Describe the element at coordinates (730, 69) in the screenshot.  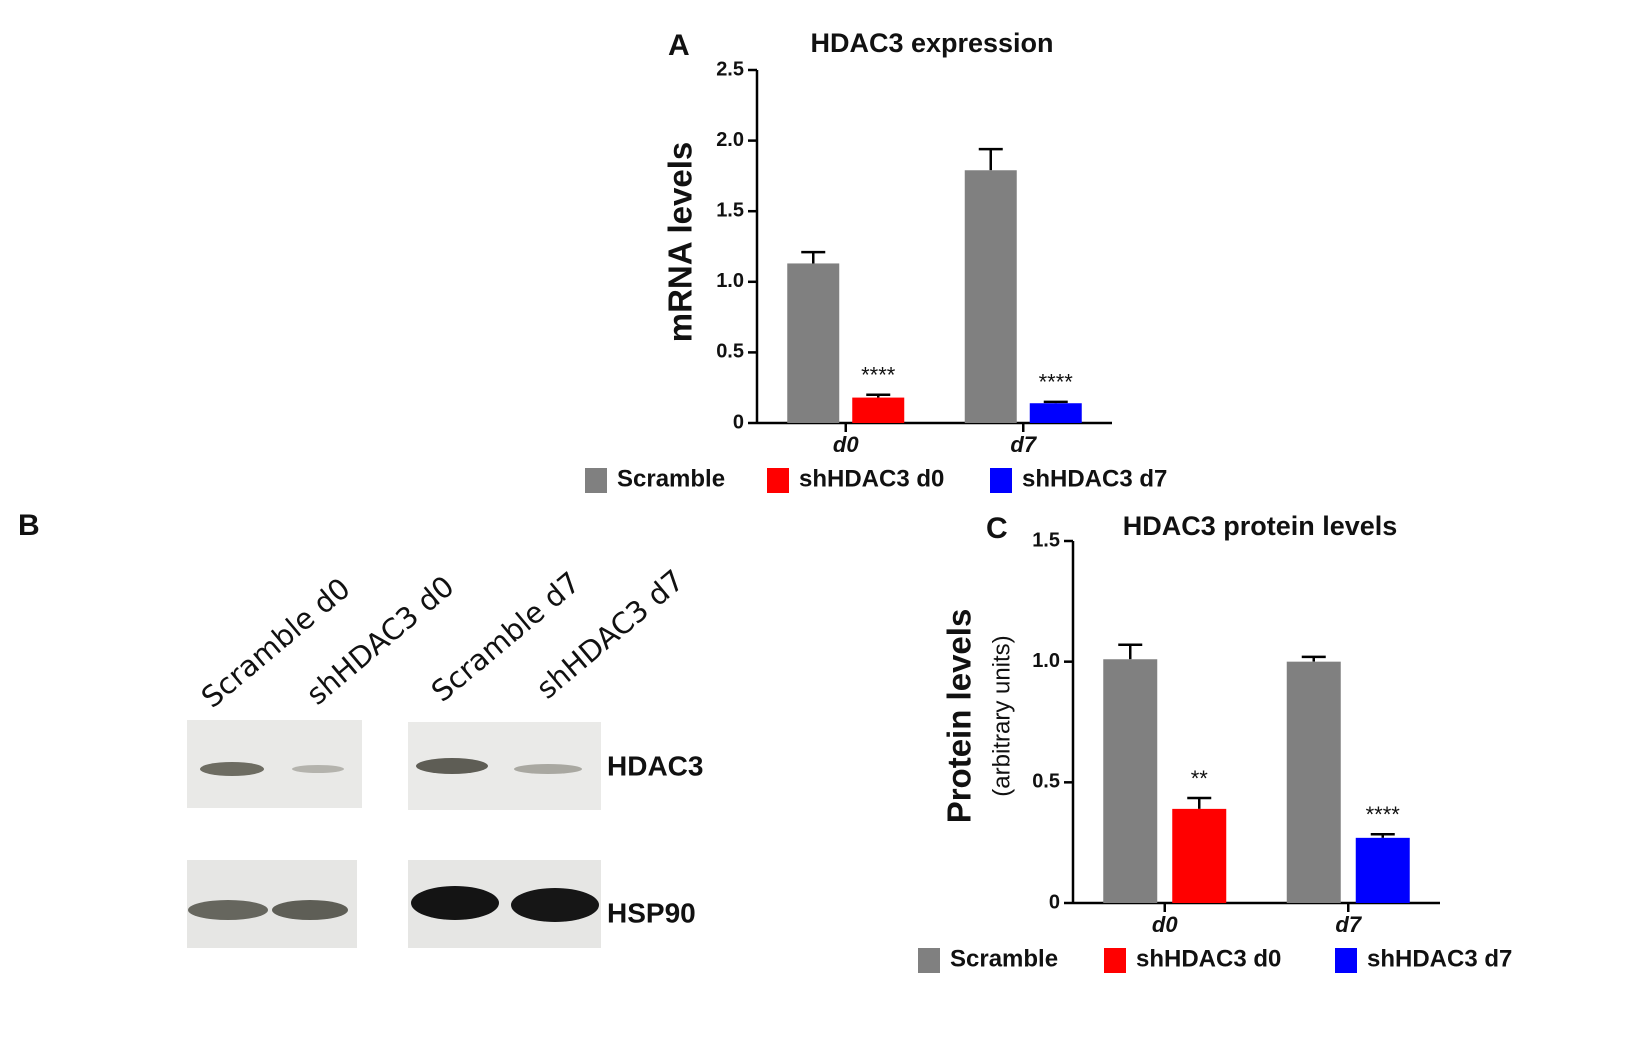
I see `y-tick-label: 2.5` at that location.